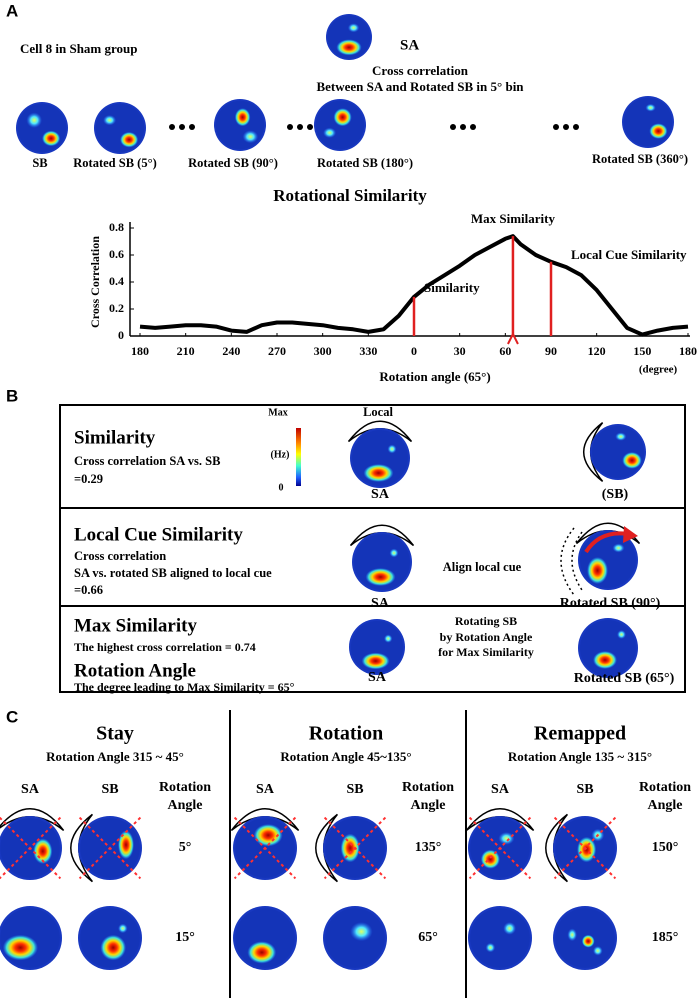 This screenshot has width=700, height=998. Describe the element at coordinates (688, 351) in the screenshot. I see `x-tick-label: 180` at that location.